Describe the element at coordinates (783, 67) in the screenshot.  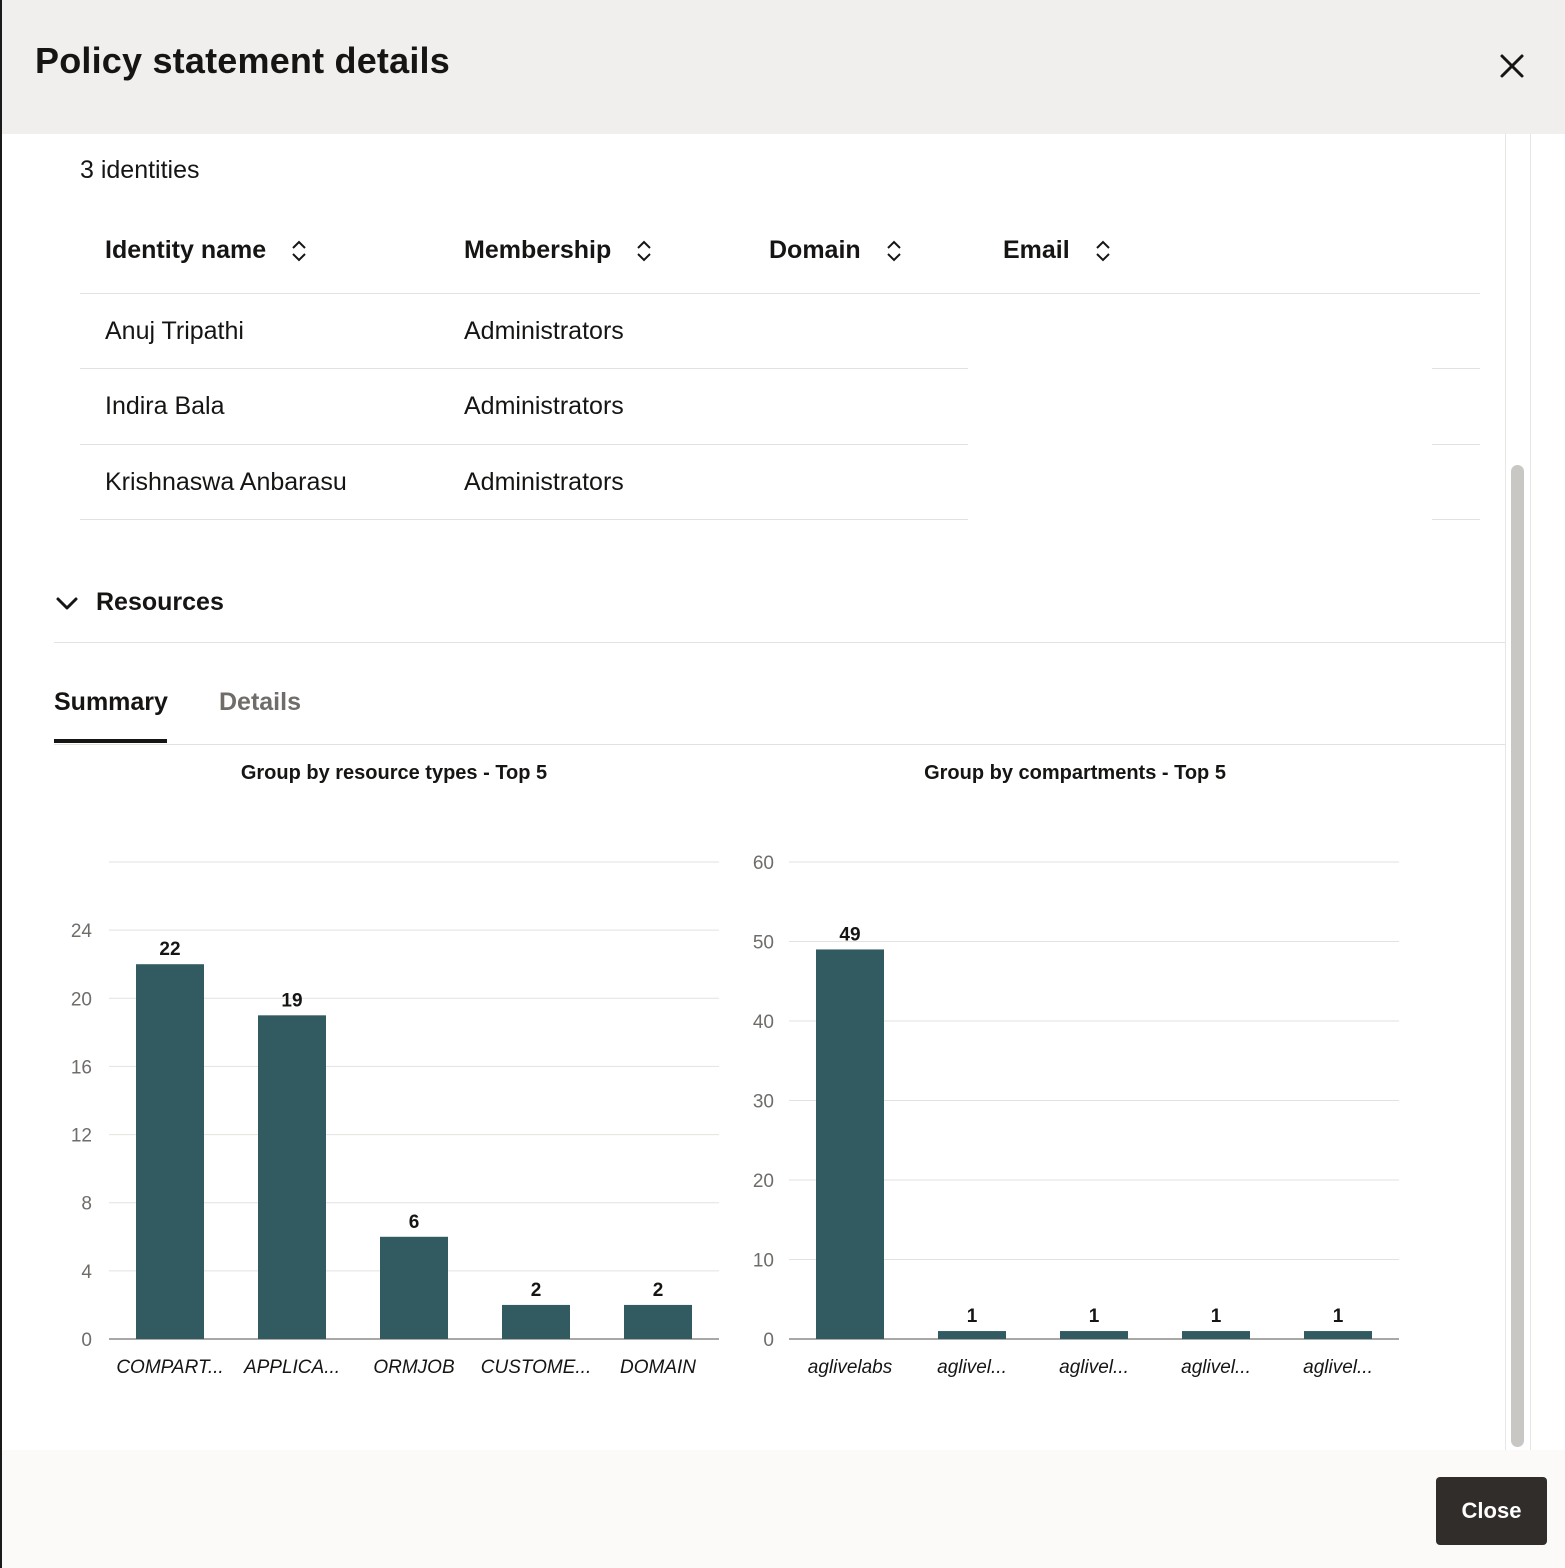
I see `dialog-header: Policy statement details` at that location.